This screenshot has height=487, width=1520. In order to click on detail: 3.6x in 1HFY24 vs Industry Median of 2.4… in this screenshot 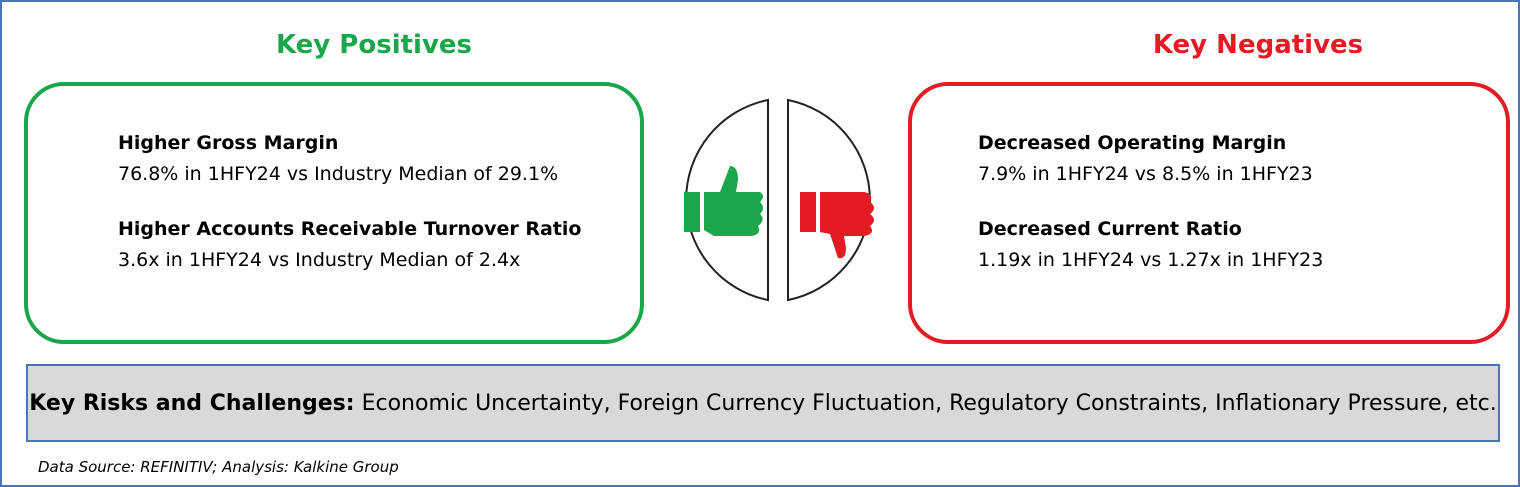, I will do `click(319, 260)`.